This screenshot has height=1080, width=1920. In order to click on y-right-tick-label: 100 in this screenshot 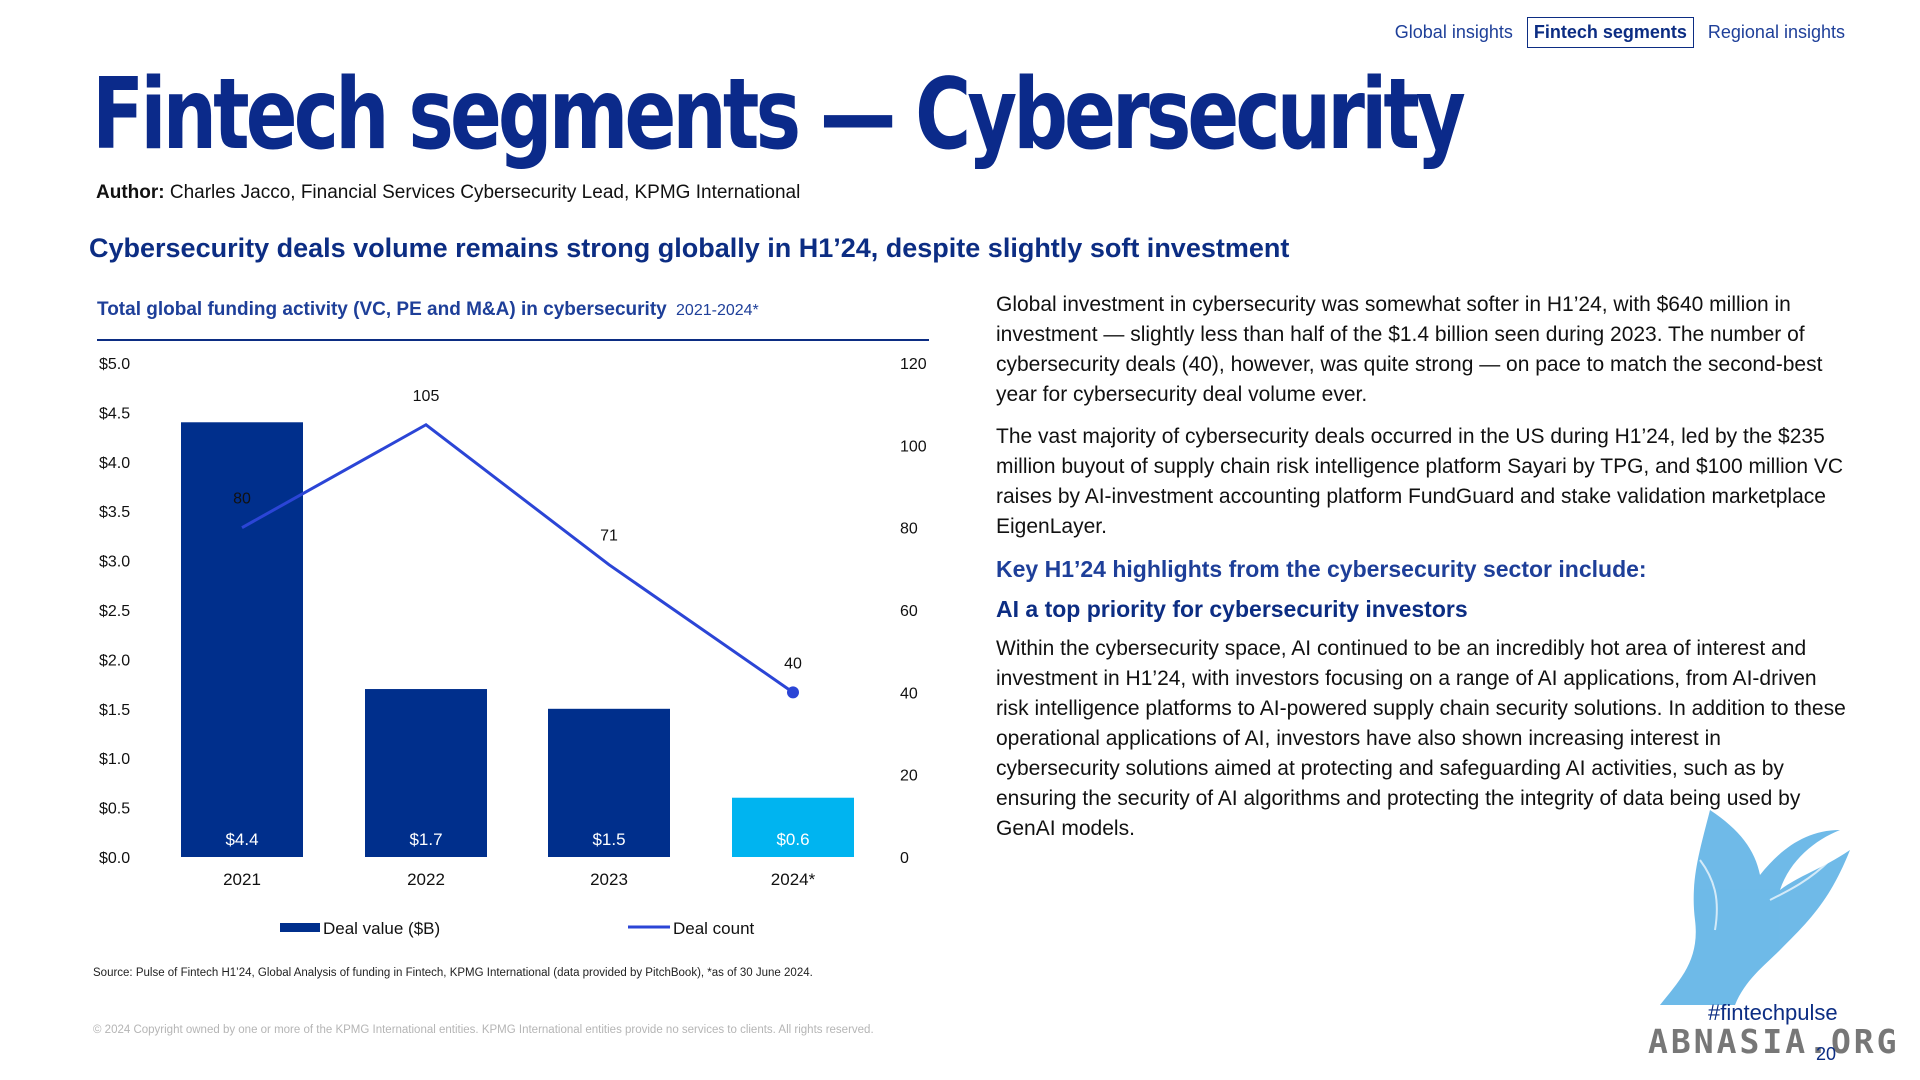, I will do `click(913, 446)`.